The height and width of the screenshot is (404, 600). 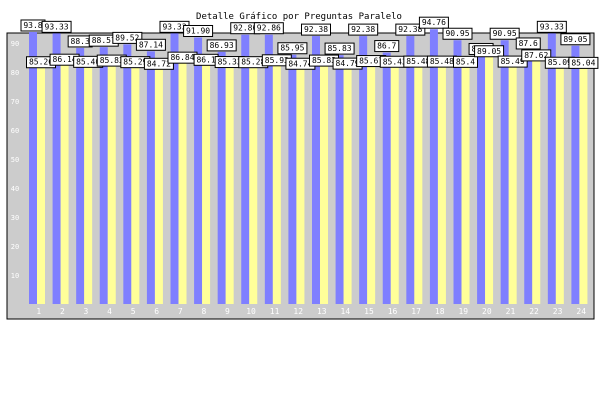 I want to click on data-label-text: 85.4, so click(x=465, y=61).